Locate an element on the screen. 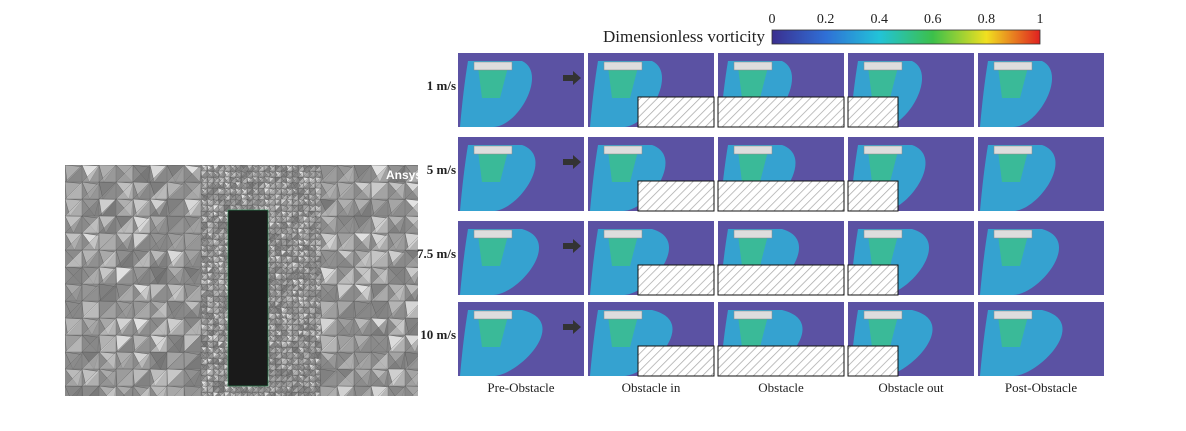  colorbar-tick: 0.2 is located at coordinates (826, 19).